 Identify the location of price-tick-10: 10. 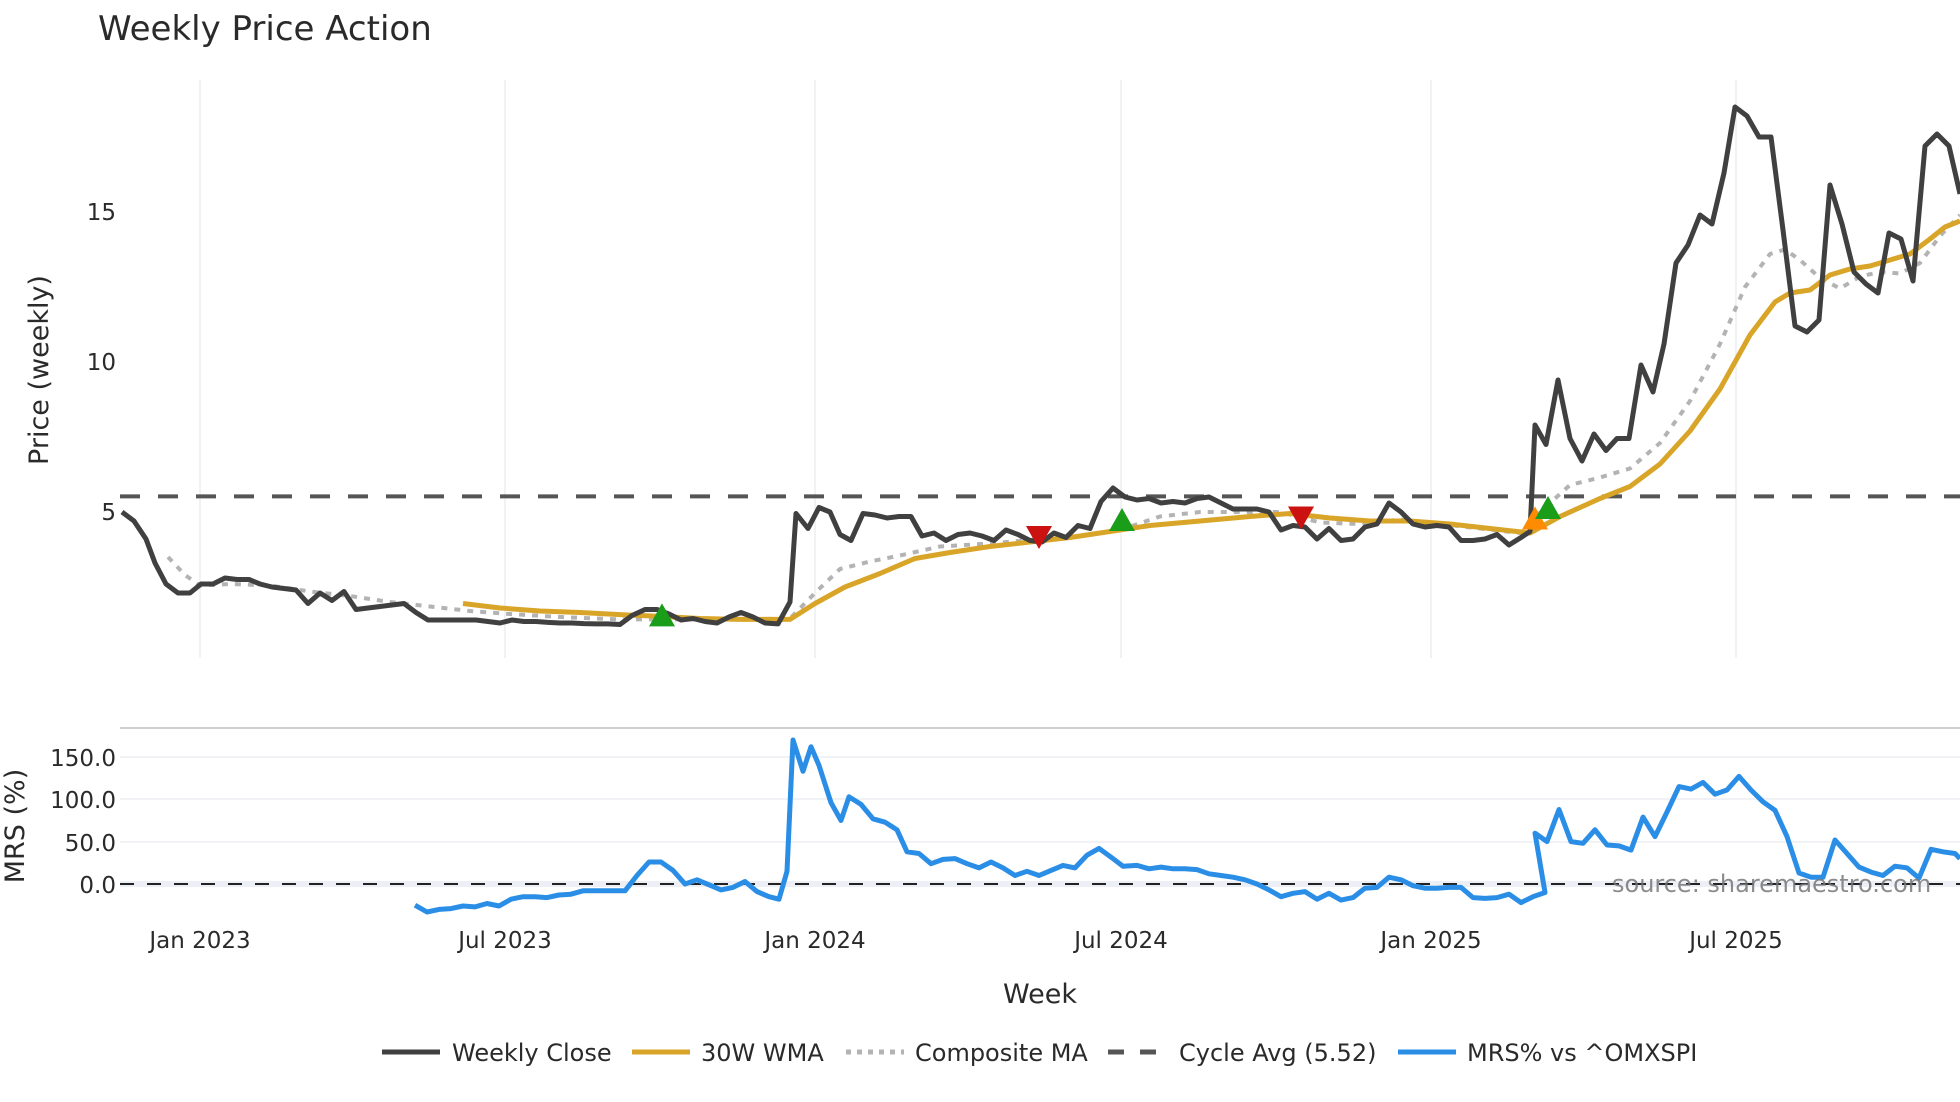
(101, 363).